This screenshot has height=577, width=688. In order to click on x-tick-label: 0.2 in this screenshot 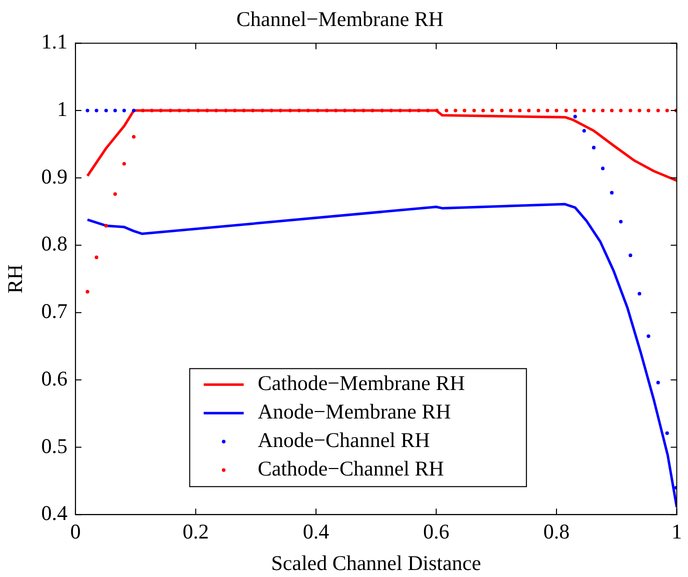, I will do `click(195, 532)`.